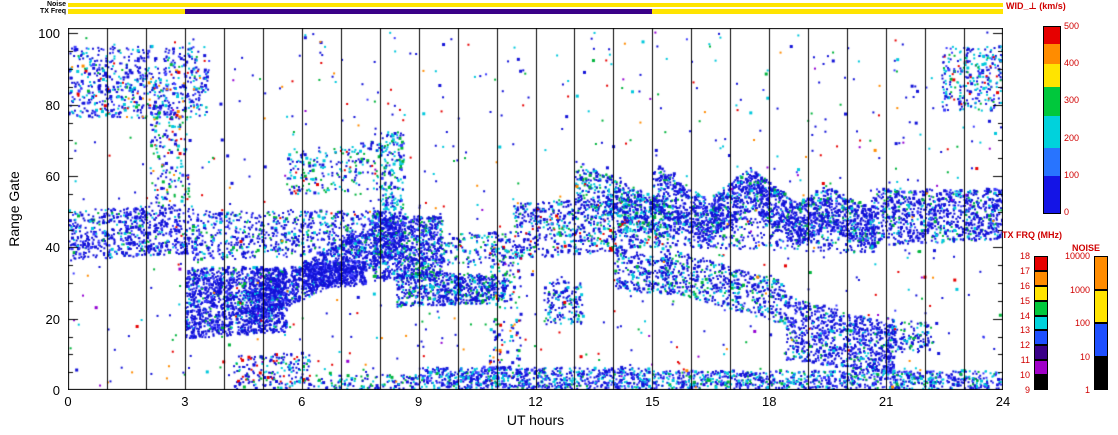 The image size is (1118, 435). Describe the element at coordinates (1086, 248) in the screenshot. I see `noise-colorbar-title: NOISE` at that location.